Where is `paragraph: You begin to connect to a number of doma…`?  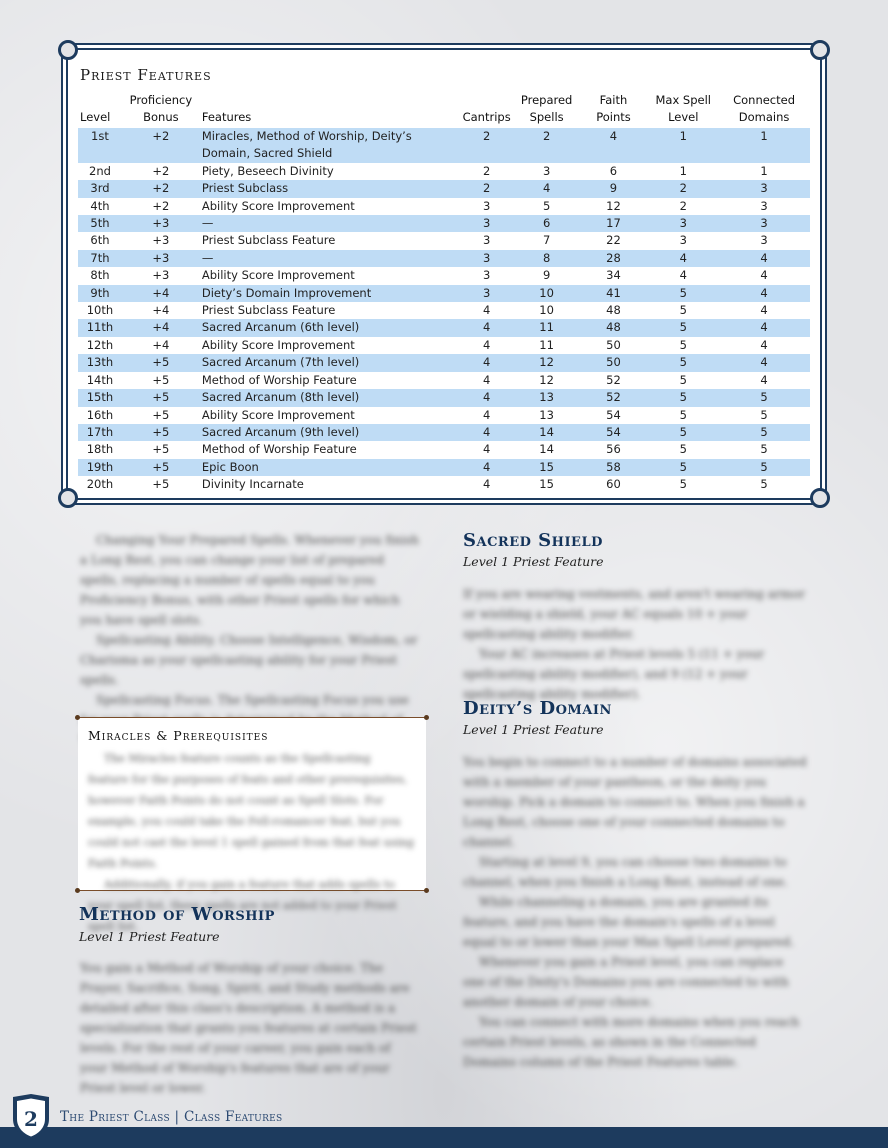
paragraph: You begin to connect to a number of doma… is located at coordinates (635, 802).